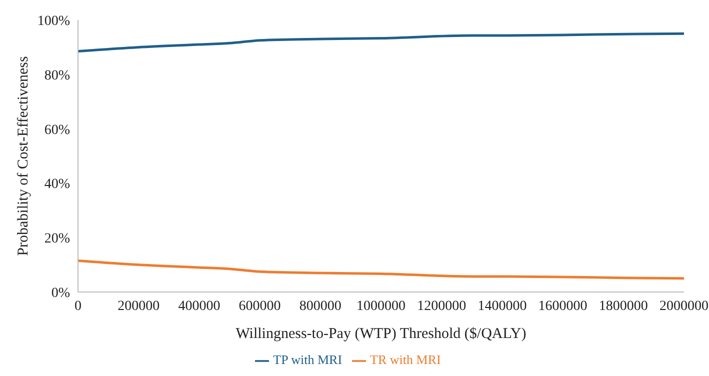  Describe the element at coordinates (320, 306) in the screenshot. I see `x-tick-label: 800000` at that location.